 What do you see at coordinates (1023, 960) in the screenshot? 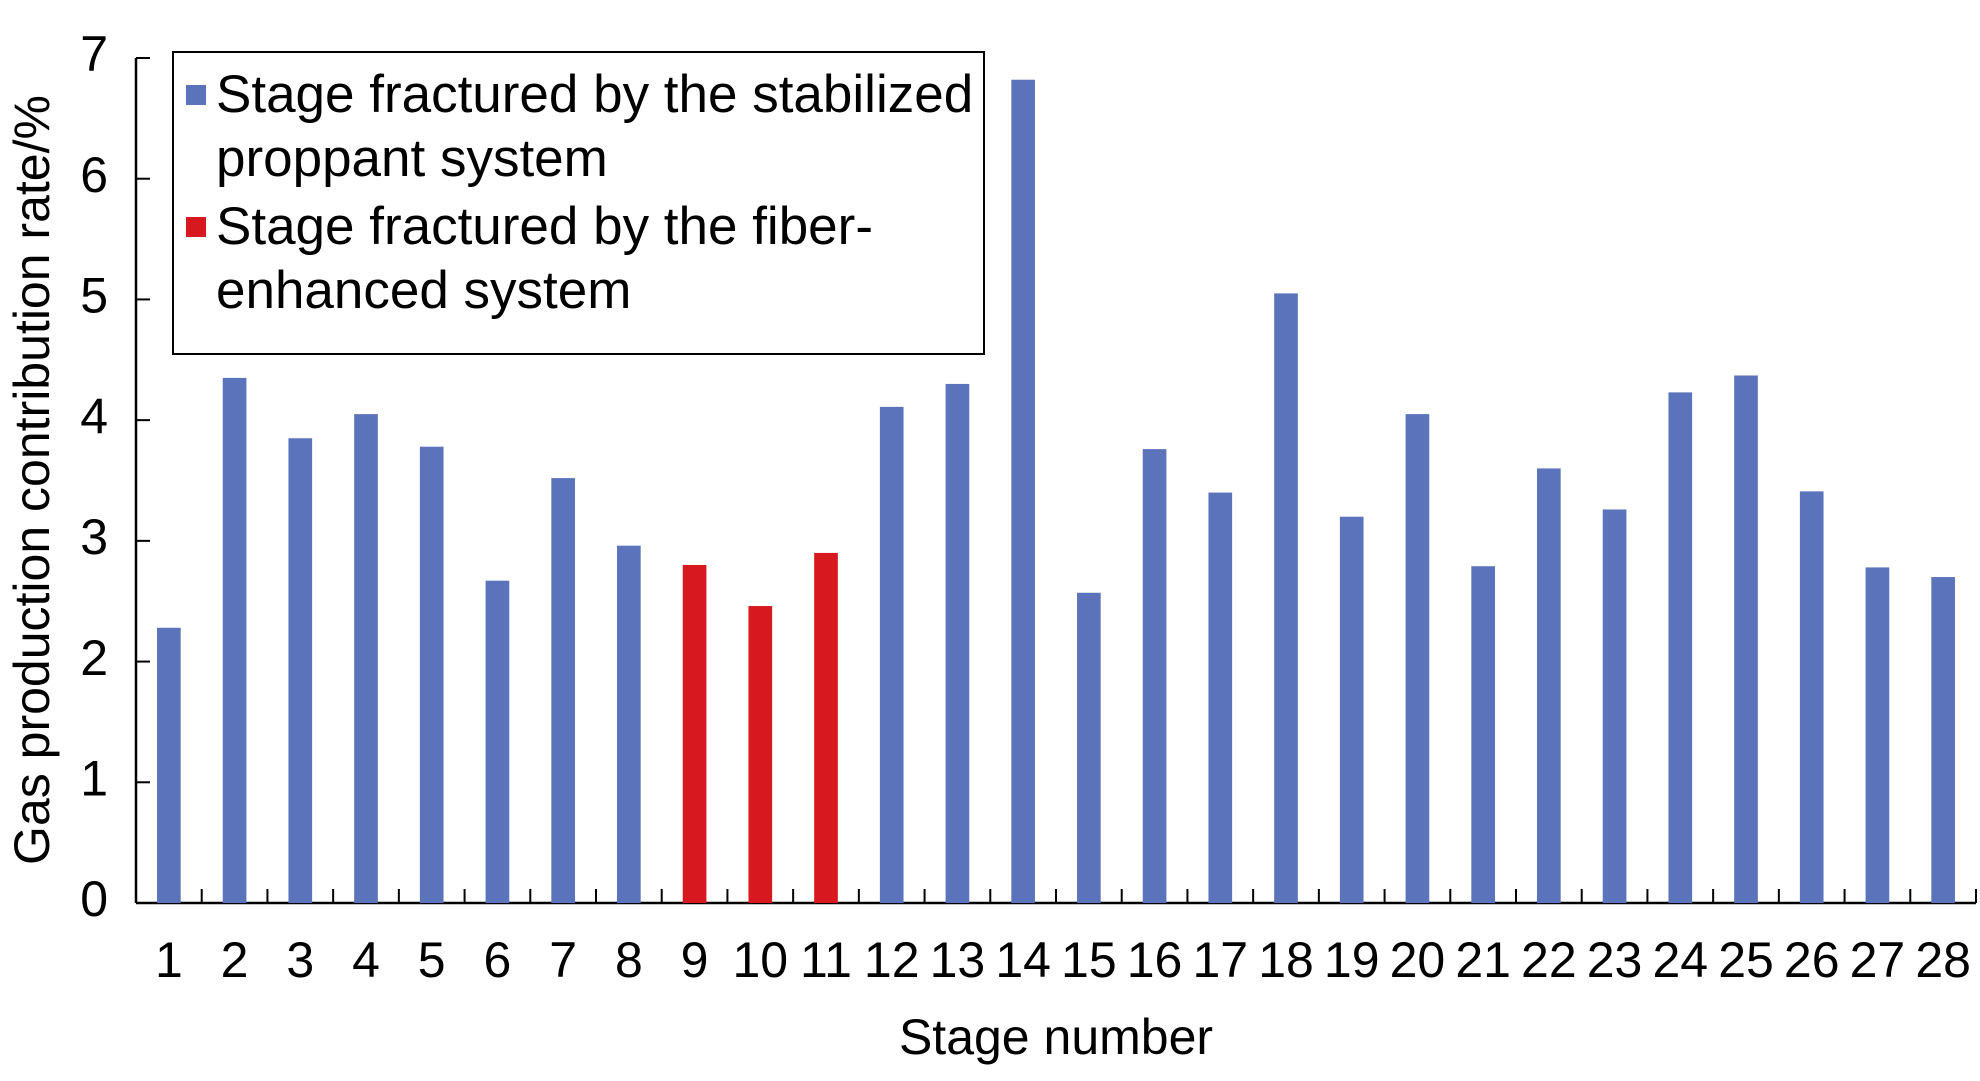
I see `x-tick-label: 14` at bounding box center [1023, 960].